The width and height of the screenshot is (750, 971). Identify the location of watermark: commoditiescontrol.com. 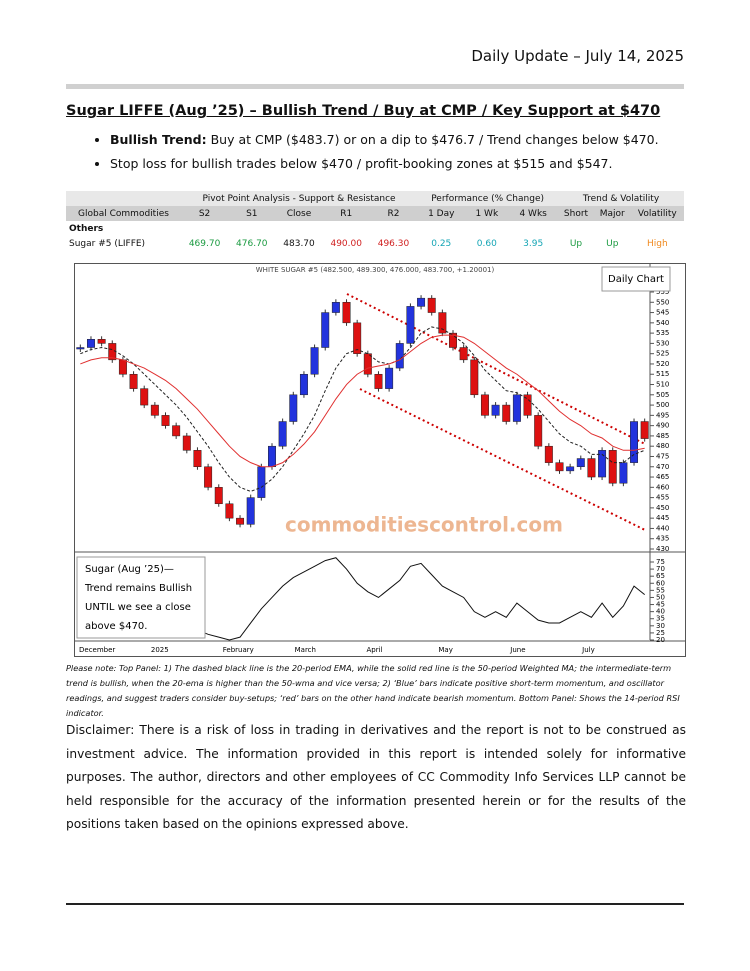
(424, 525).